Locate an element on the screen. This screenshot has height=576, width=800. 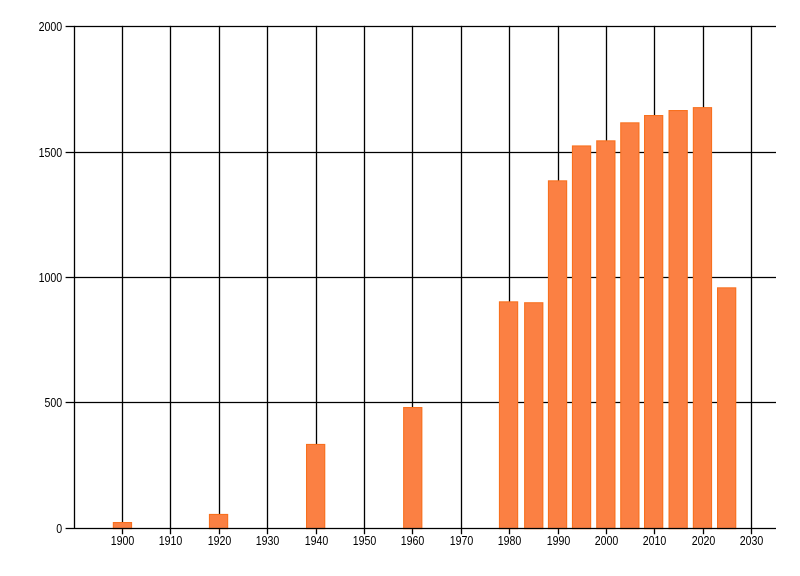
svg-text: 2030 is located at coordinates (752, 540).